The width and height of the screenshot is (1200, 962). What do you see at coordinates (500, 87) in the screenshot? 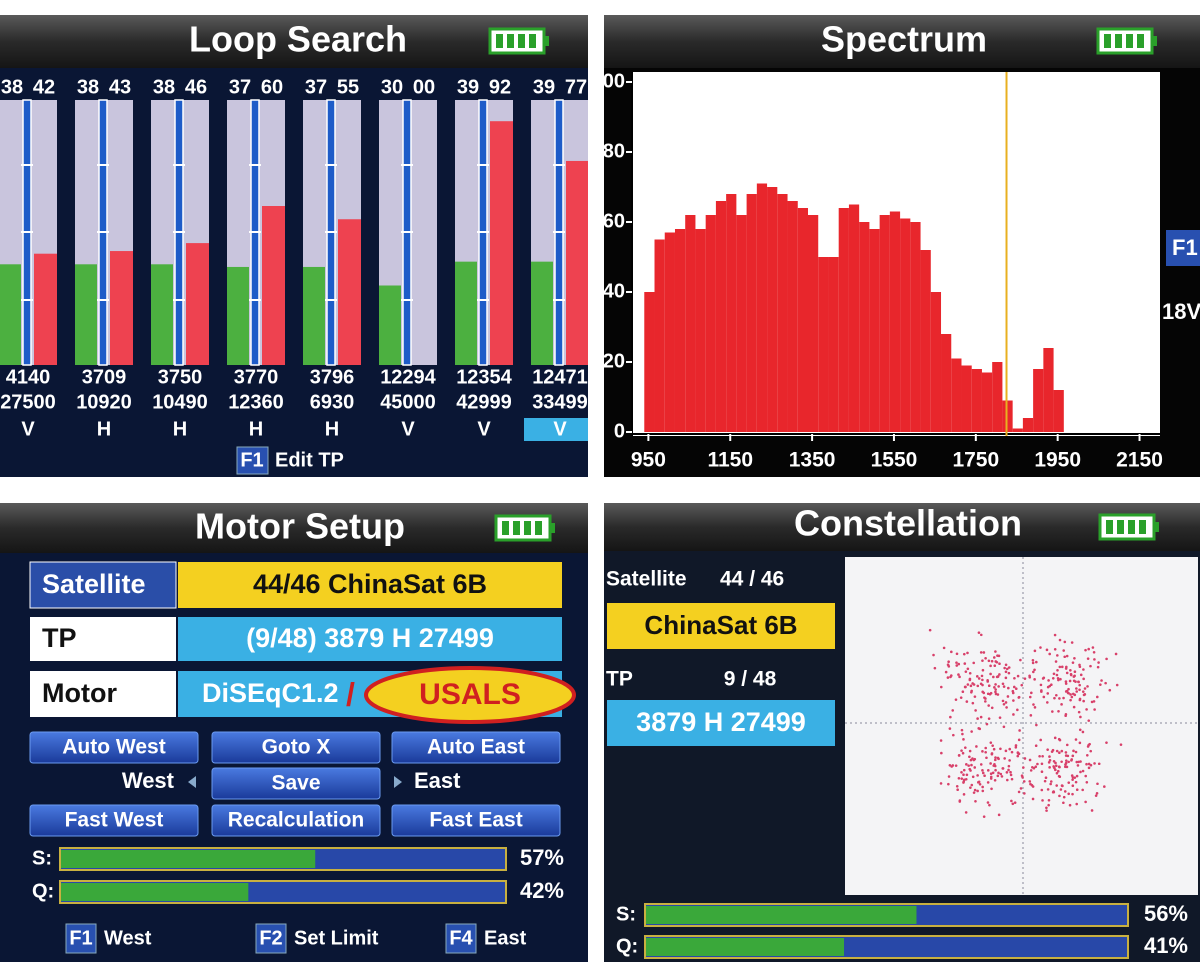
I see `quality-label: 92` at bounding box center [500, 87].